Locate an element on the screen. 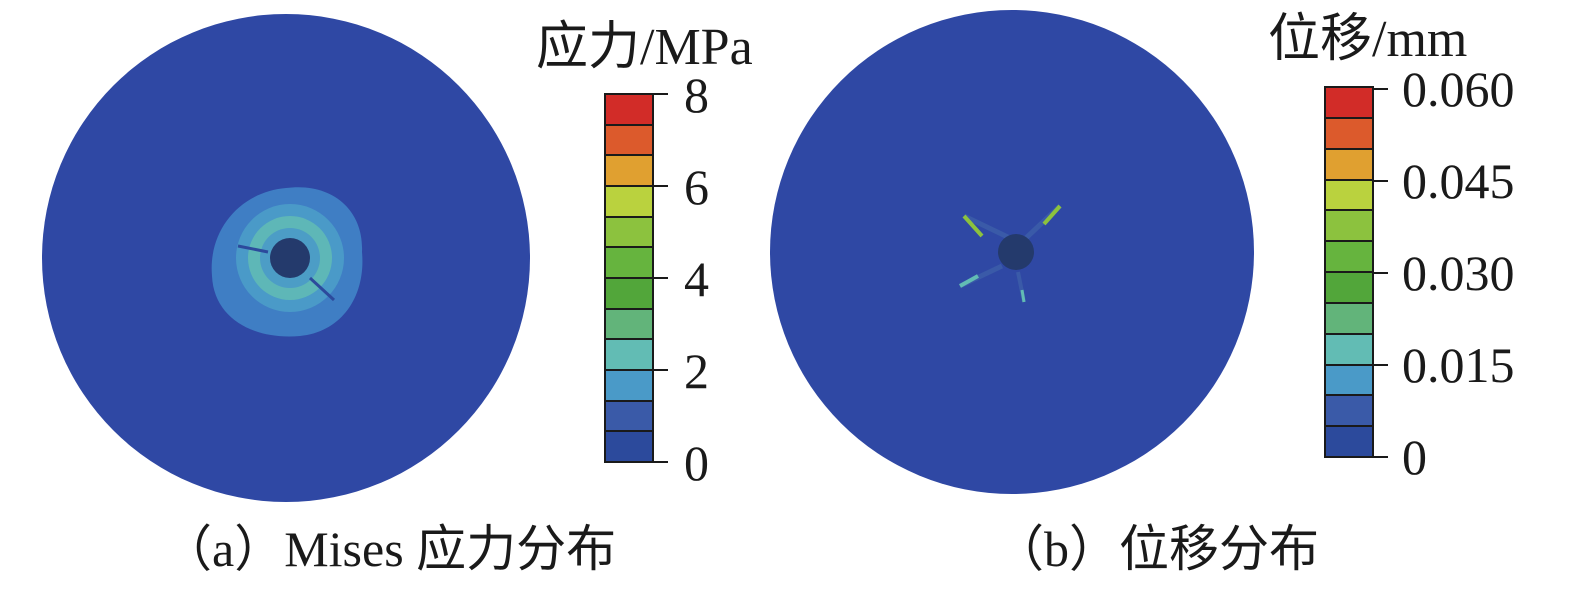 The height and width of the screenshot is (600, 1575). displacement-legend-title: 位移/mm is located at coordinates (1368, 39).